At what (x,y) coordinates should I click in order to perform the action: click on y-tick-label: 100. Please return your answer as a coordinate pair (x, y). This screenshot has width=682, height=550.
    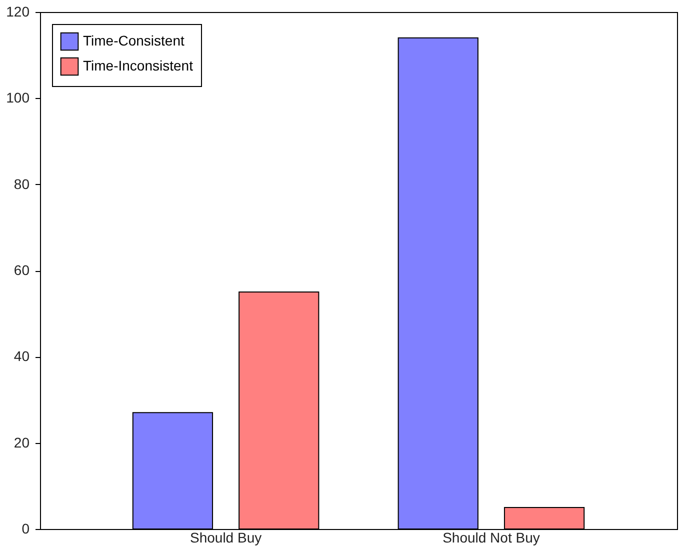
    Looking at the image, I should click on (18, 98).